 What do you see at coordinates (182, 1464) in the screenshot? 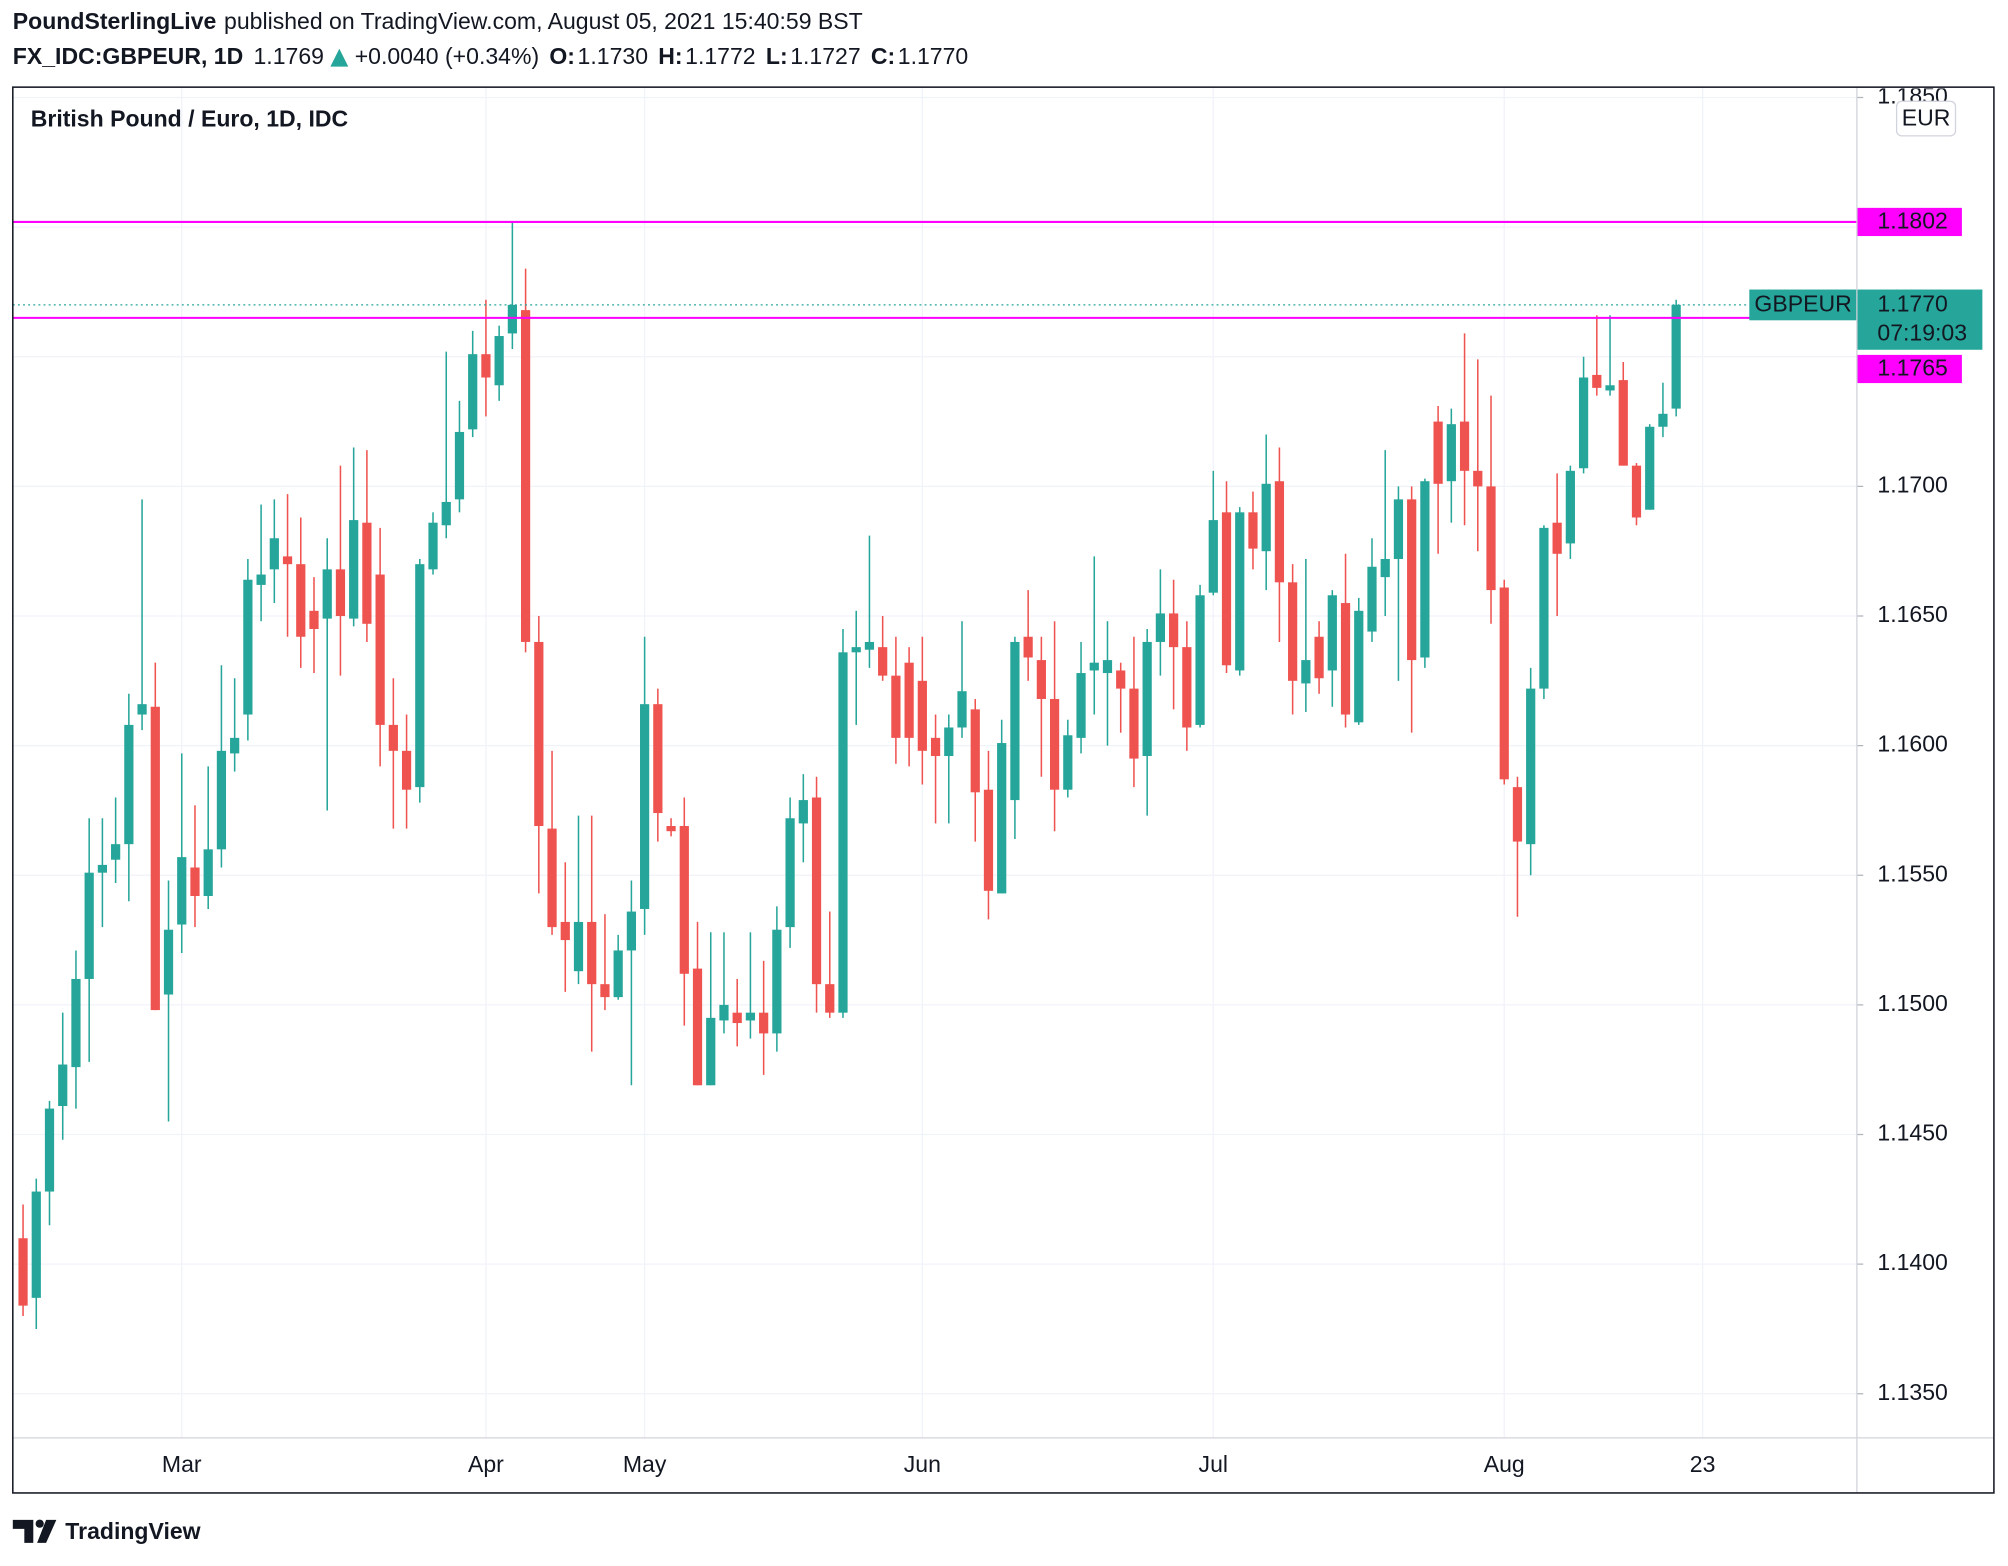
I see `x-tick-label: Mar` at bounding box center [182, 1464].